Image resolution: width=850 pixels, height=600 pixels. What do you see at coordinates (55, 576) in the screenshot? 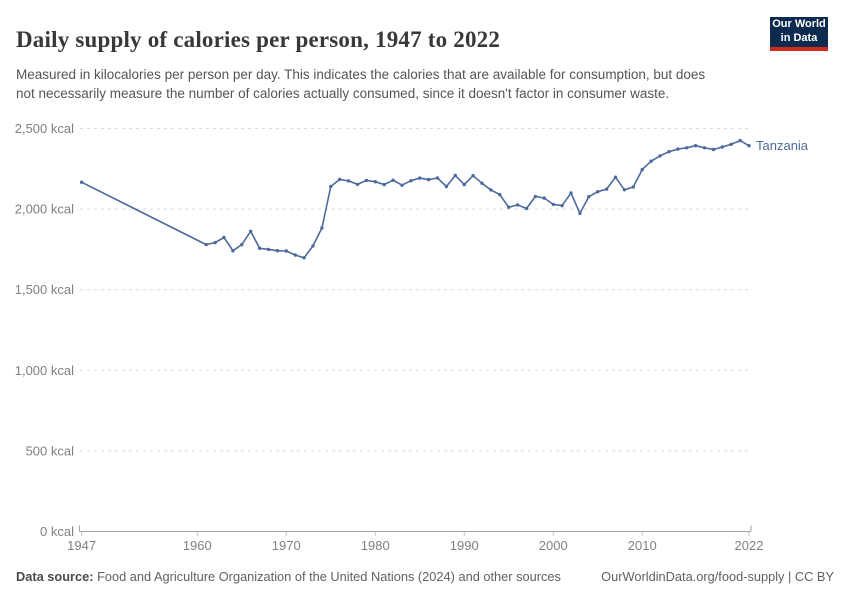
I see `data-source-label: Data source:` at bounding box center [55, 576].